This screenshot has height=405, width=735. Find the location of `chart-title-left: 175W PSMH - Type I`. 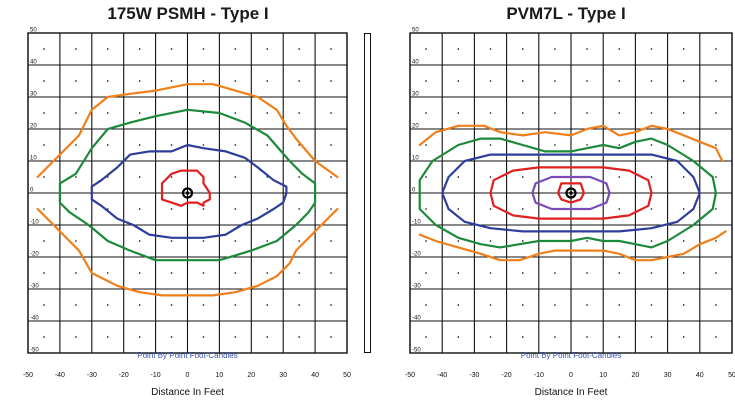

chart-title-left: 175W PSMH - Type I is located at coordinates (188, 13).